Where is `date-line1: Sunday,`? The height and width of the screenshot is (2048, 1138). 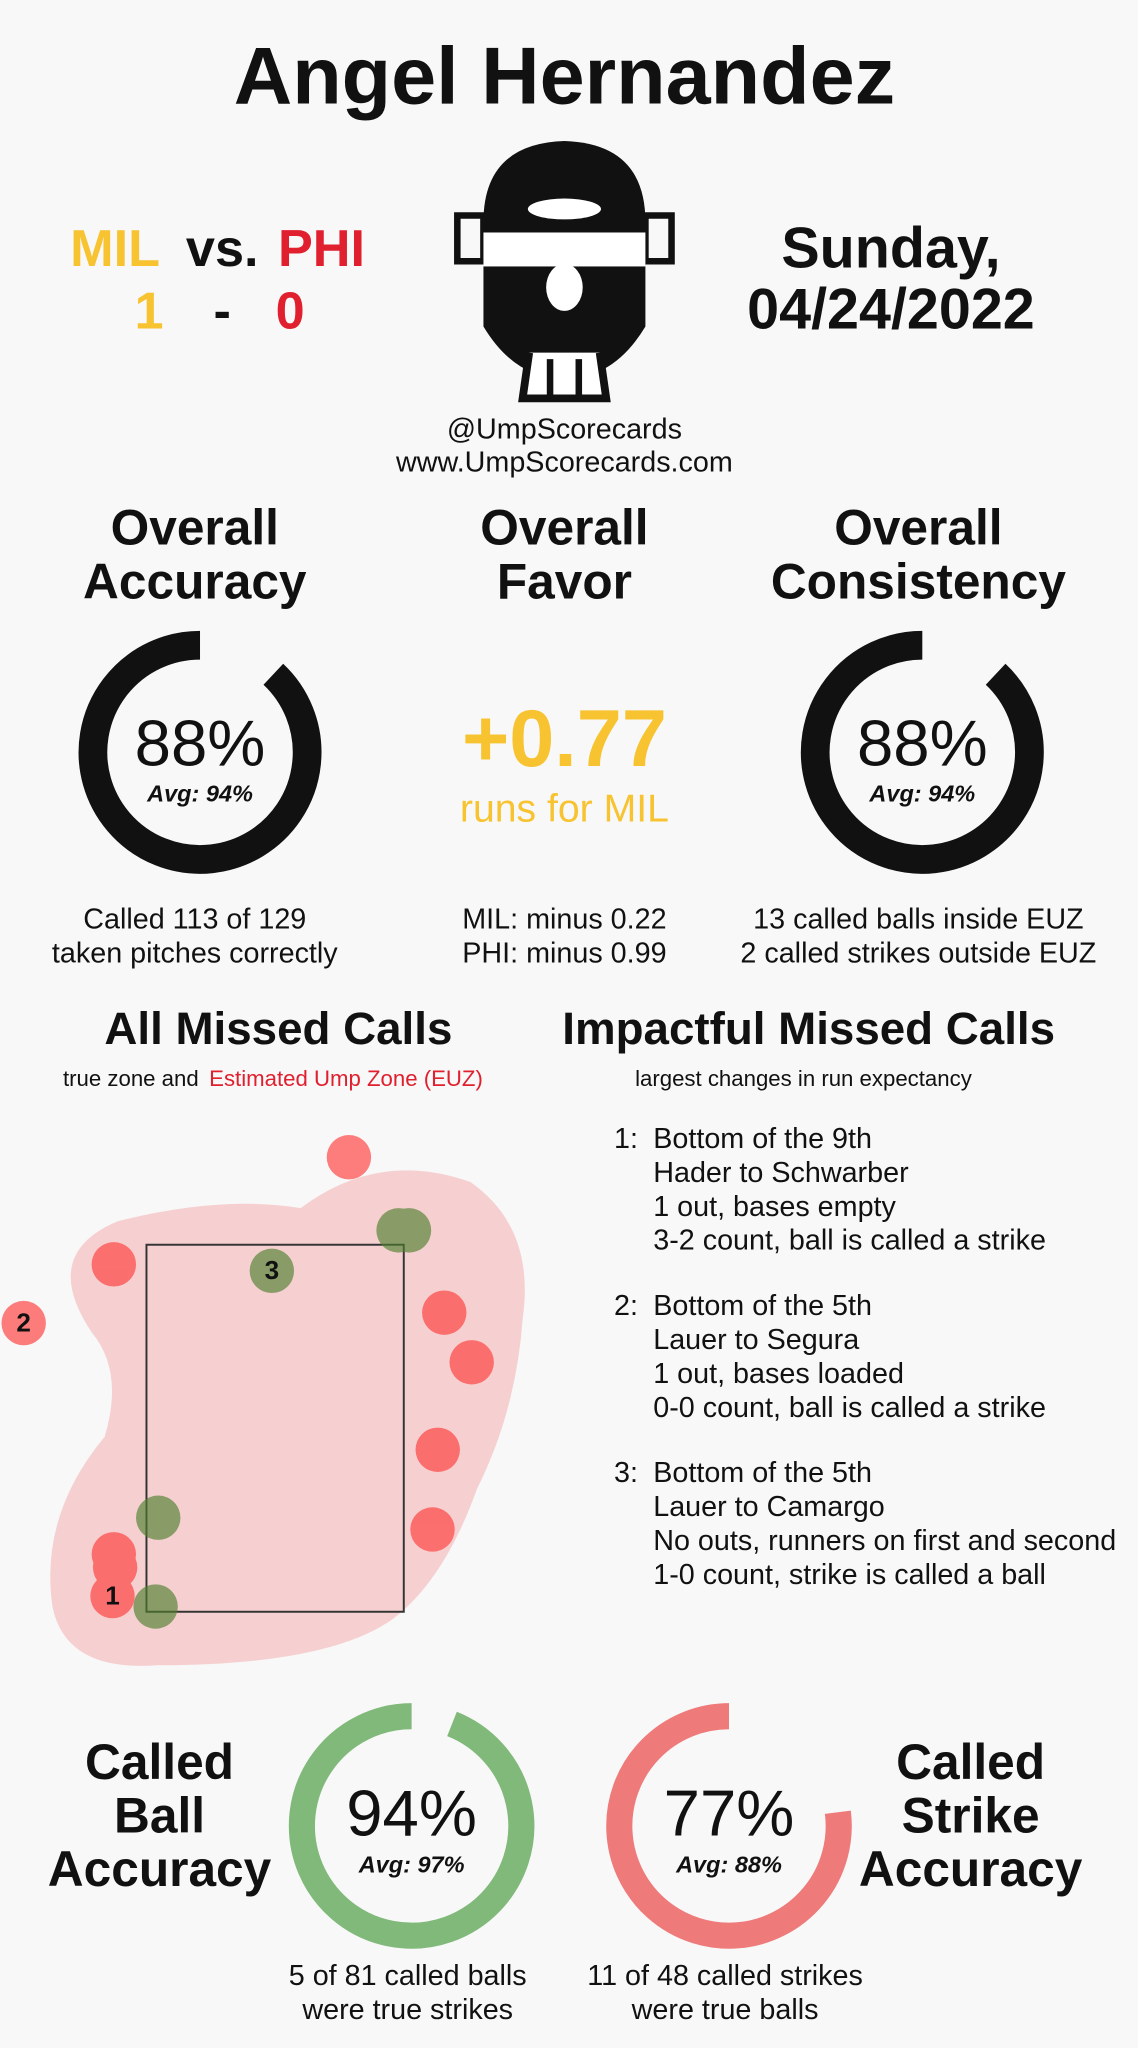
date-line1: Sunday, is located at coordinates (890, 248).